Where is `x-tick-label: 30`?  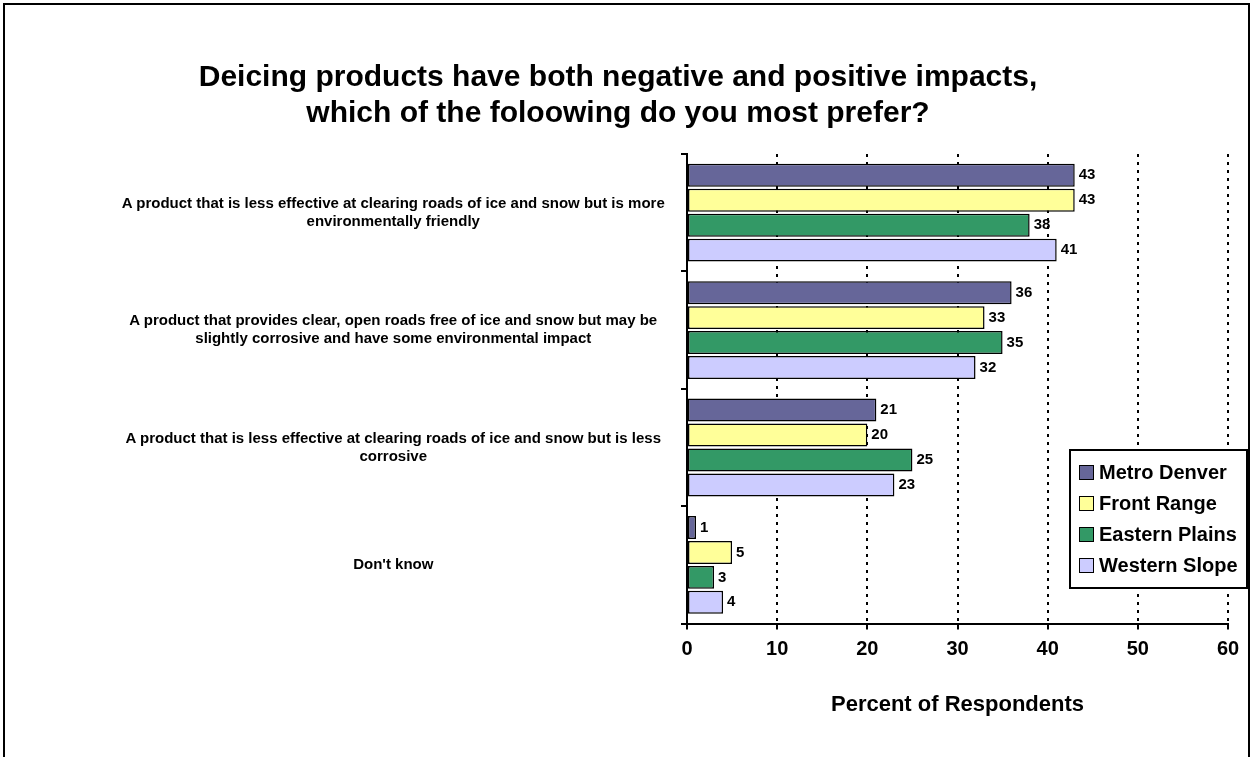 x-tick-label: 30 is located at coordinates (957, 648).